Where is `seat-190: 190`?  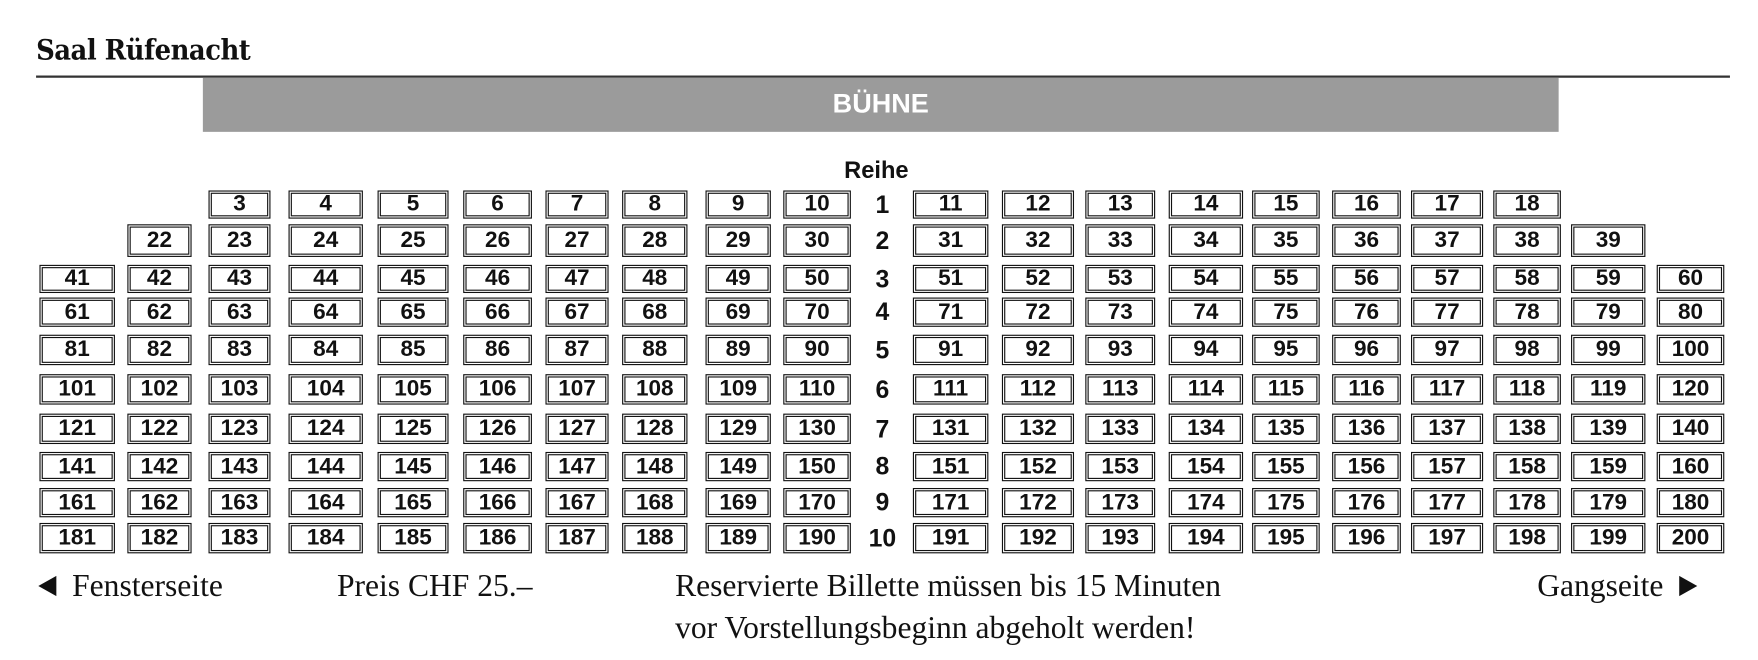
seat-190: 190 is located at coordinates (817, 538).